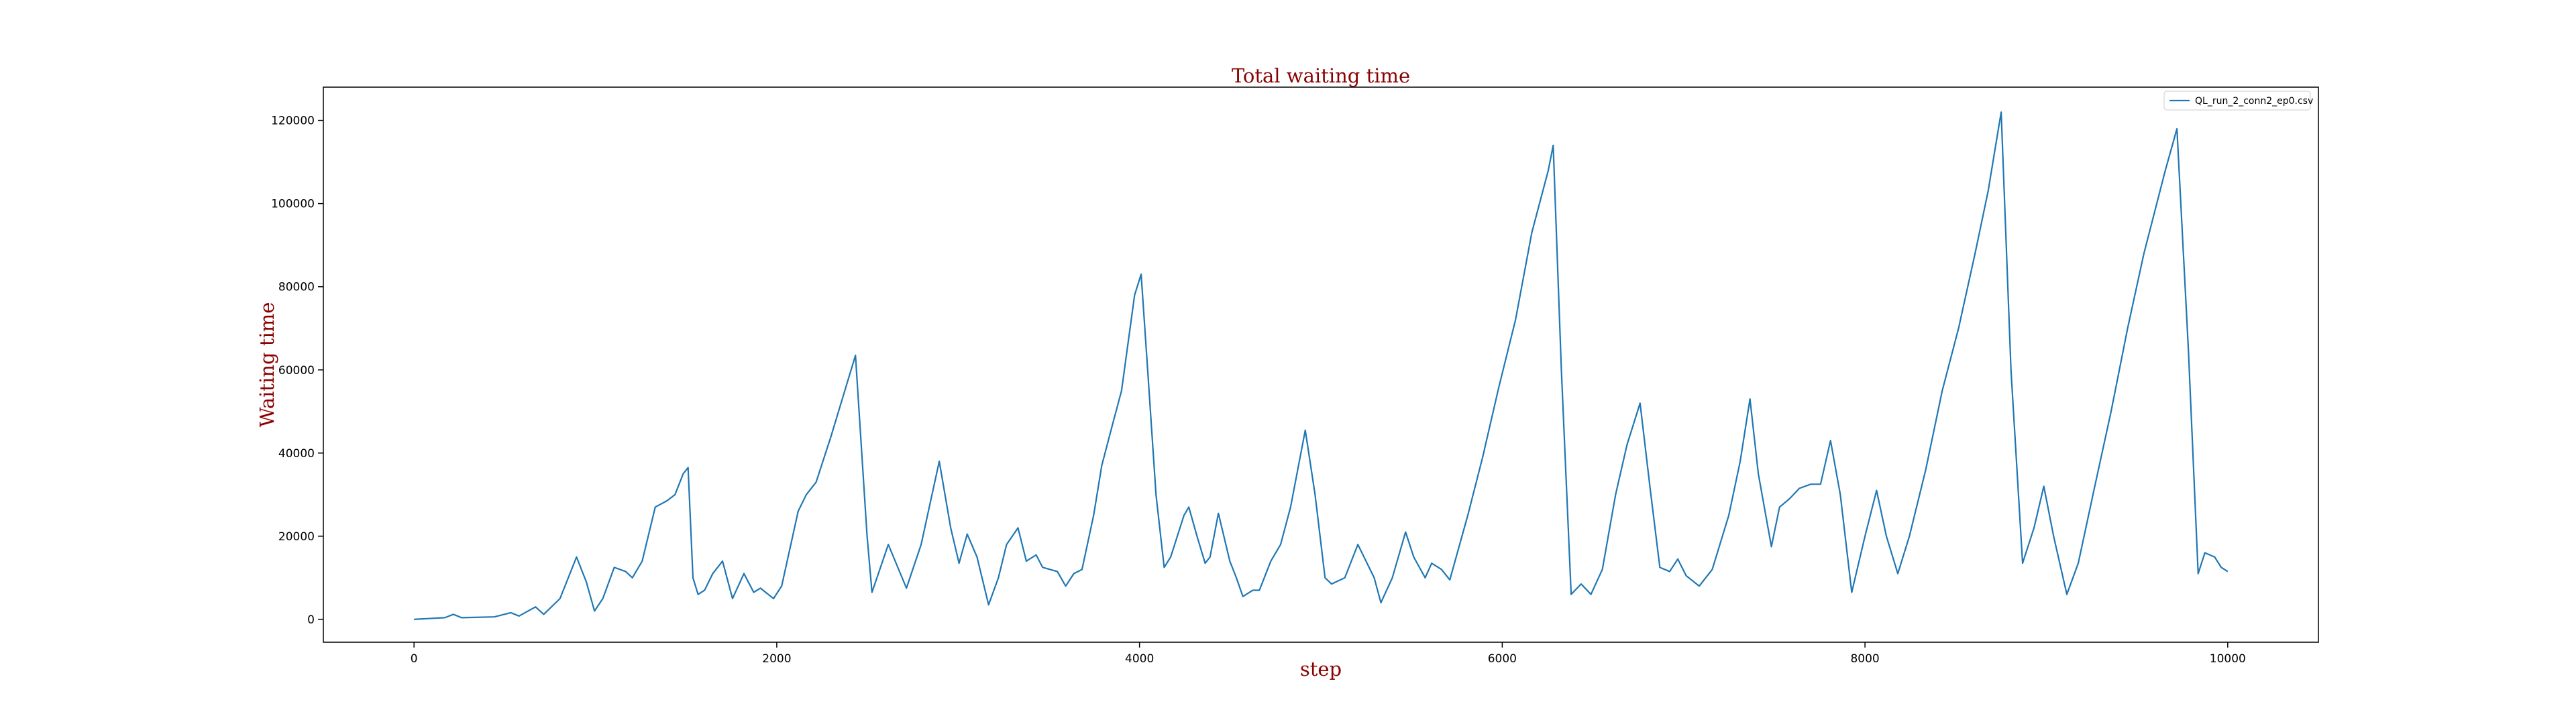 This screenshot has height=724, width=2576. Describe the element at coordinates (1502, 659) in the screenshot. I see `x-tick-label: 6000` at that location.